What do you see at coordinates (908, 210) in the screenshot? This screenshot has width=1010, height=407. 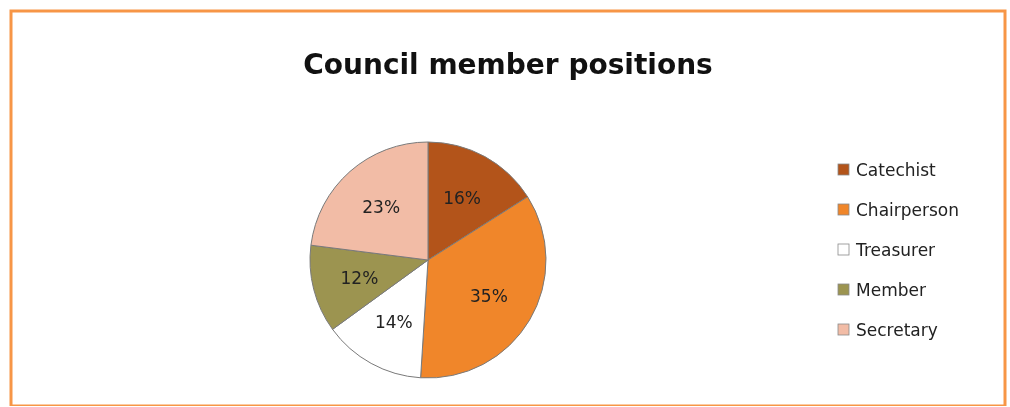 I see `legend-label: Chairperson` at bounding box center [908, 210].